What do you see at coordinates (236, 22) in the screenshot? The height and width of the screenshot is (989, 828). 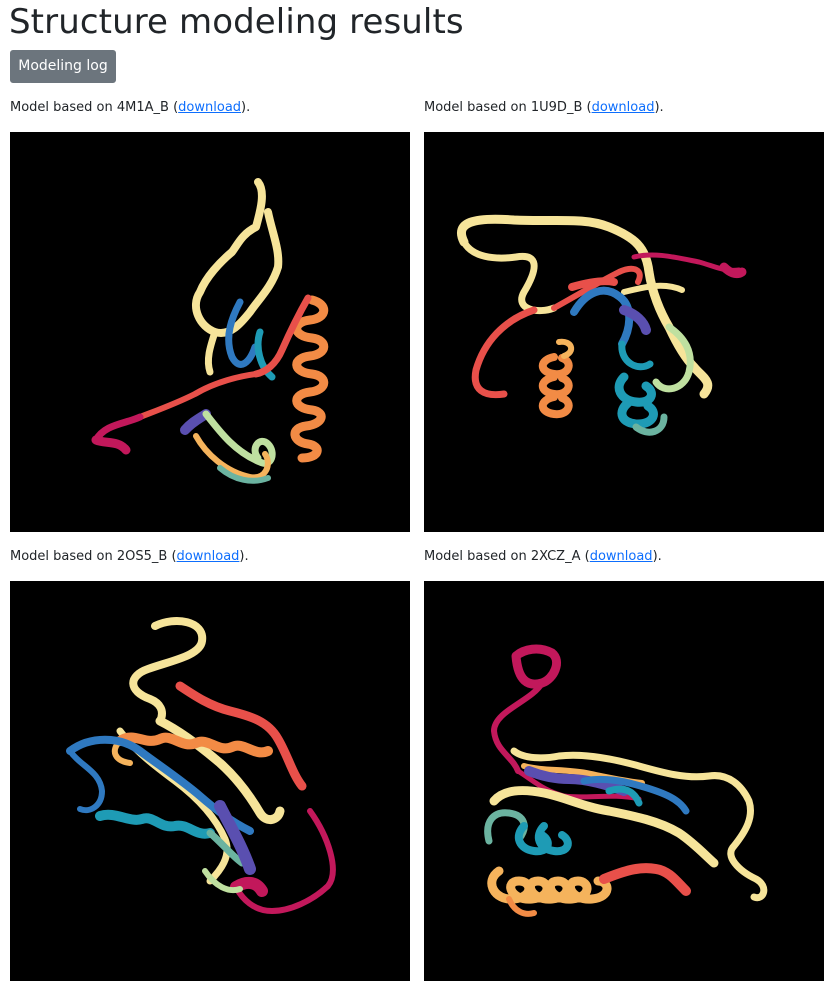 I see `page-title: Structure modeling results` at bounding box center [236, 22].